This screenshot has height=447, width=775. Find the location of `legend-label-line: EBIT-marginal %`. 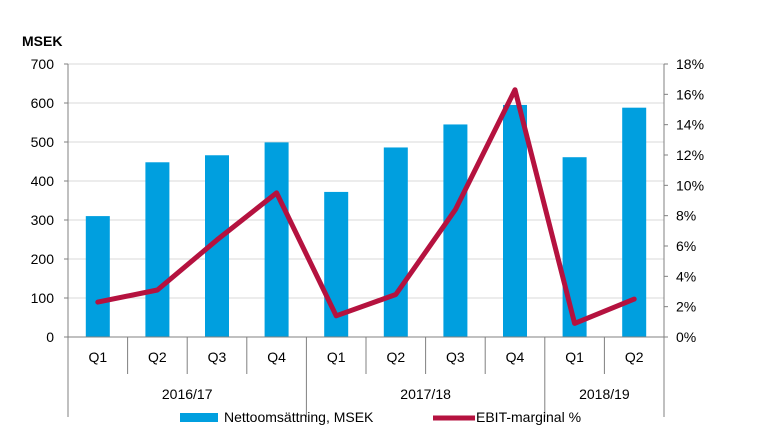

legend-label-line: EBIT-marginal % is located at coordinates (528, 417).